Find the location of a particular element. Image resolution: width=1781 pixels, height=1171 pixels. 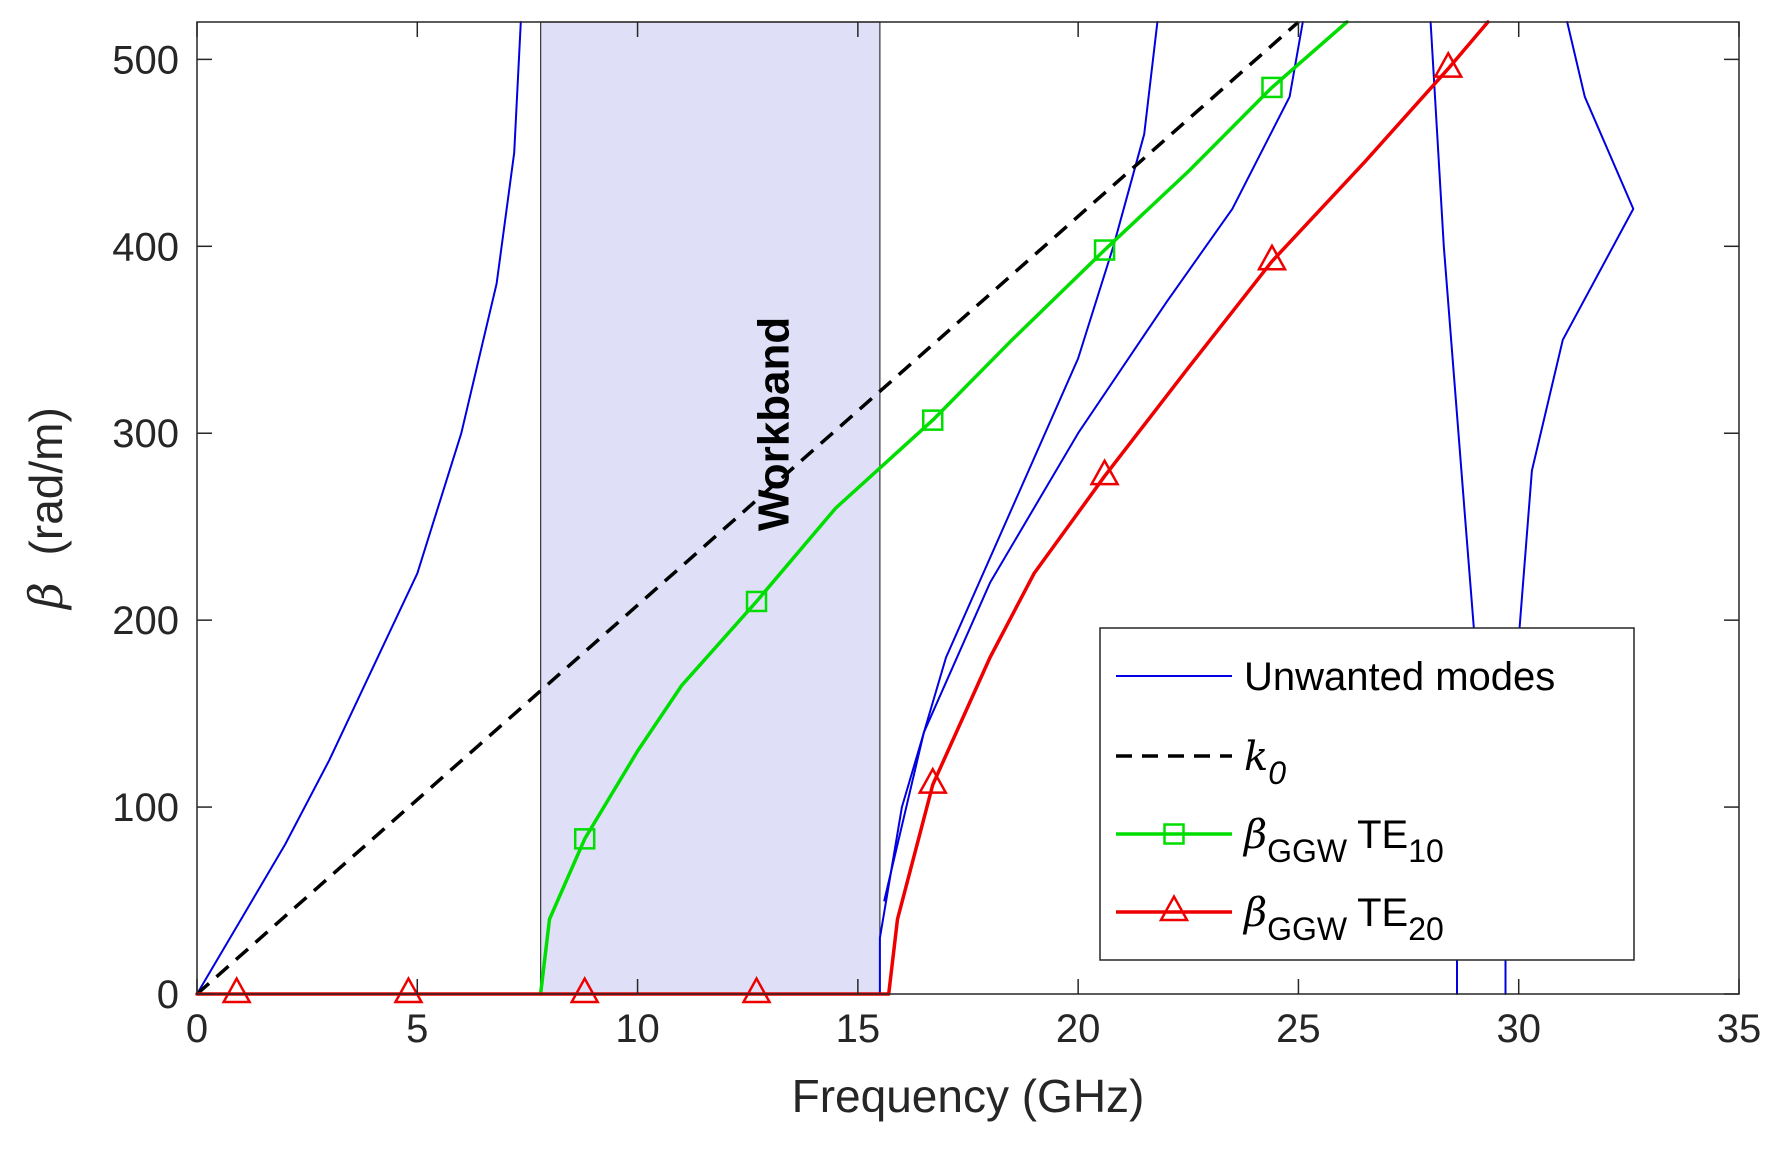

legend-symbol-k0: k is located at coordinates (1256, 757).